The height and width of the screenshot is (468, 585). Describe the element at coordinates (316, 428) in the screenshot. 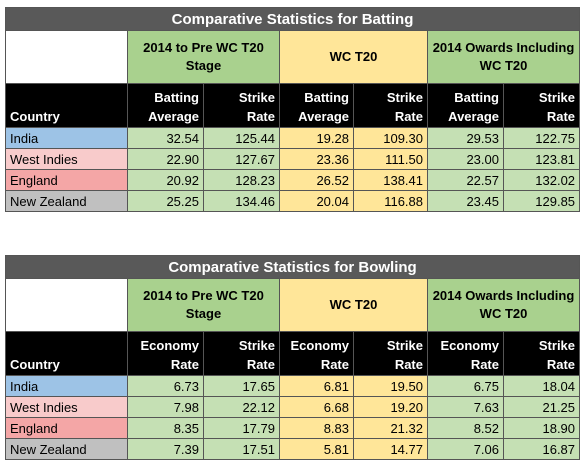

I see `value-cell: 8.83` at that location.